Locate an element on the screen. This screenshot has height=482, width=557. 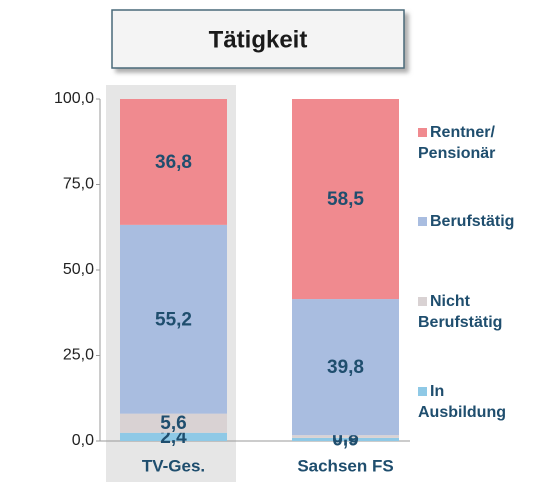
data-label: 58,5 is located at coordinates (345, 199).